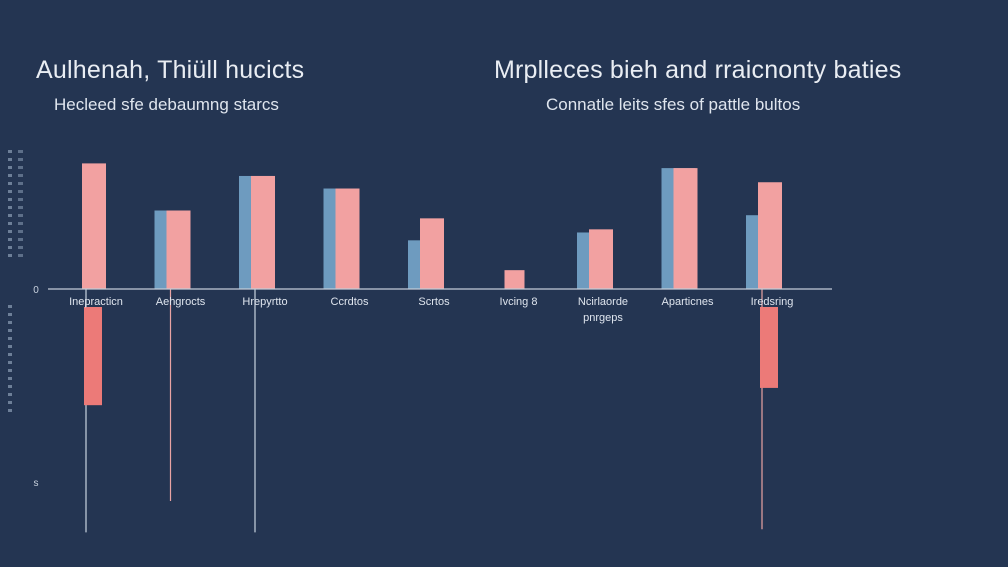 The width and height of the screenshot is (1008, 567). What do you see at coordinates (170, 70) in the screenshot?
I see `chart-title-left: Aulhenah, Thiüll hucicts` at bounding box center [170, 70].